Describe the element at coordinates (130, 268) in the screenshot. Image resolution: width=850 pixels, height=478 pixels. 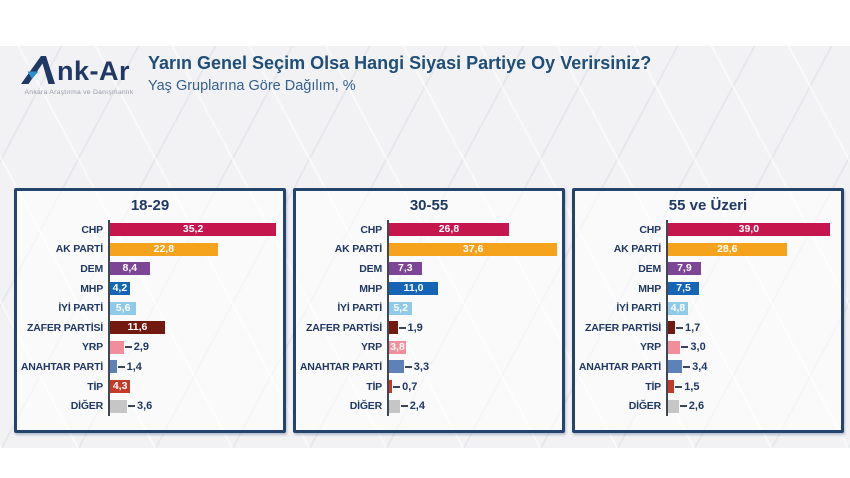
I see `value-label: 8,4` at that location.